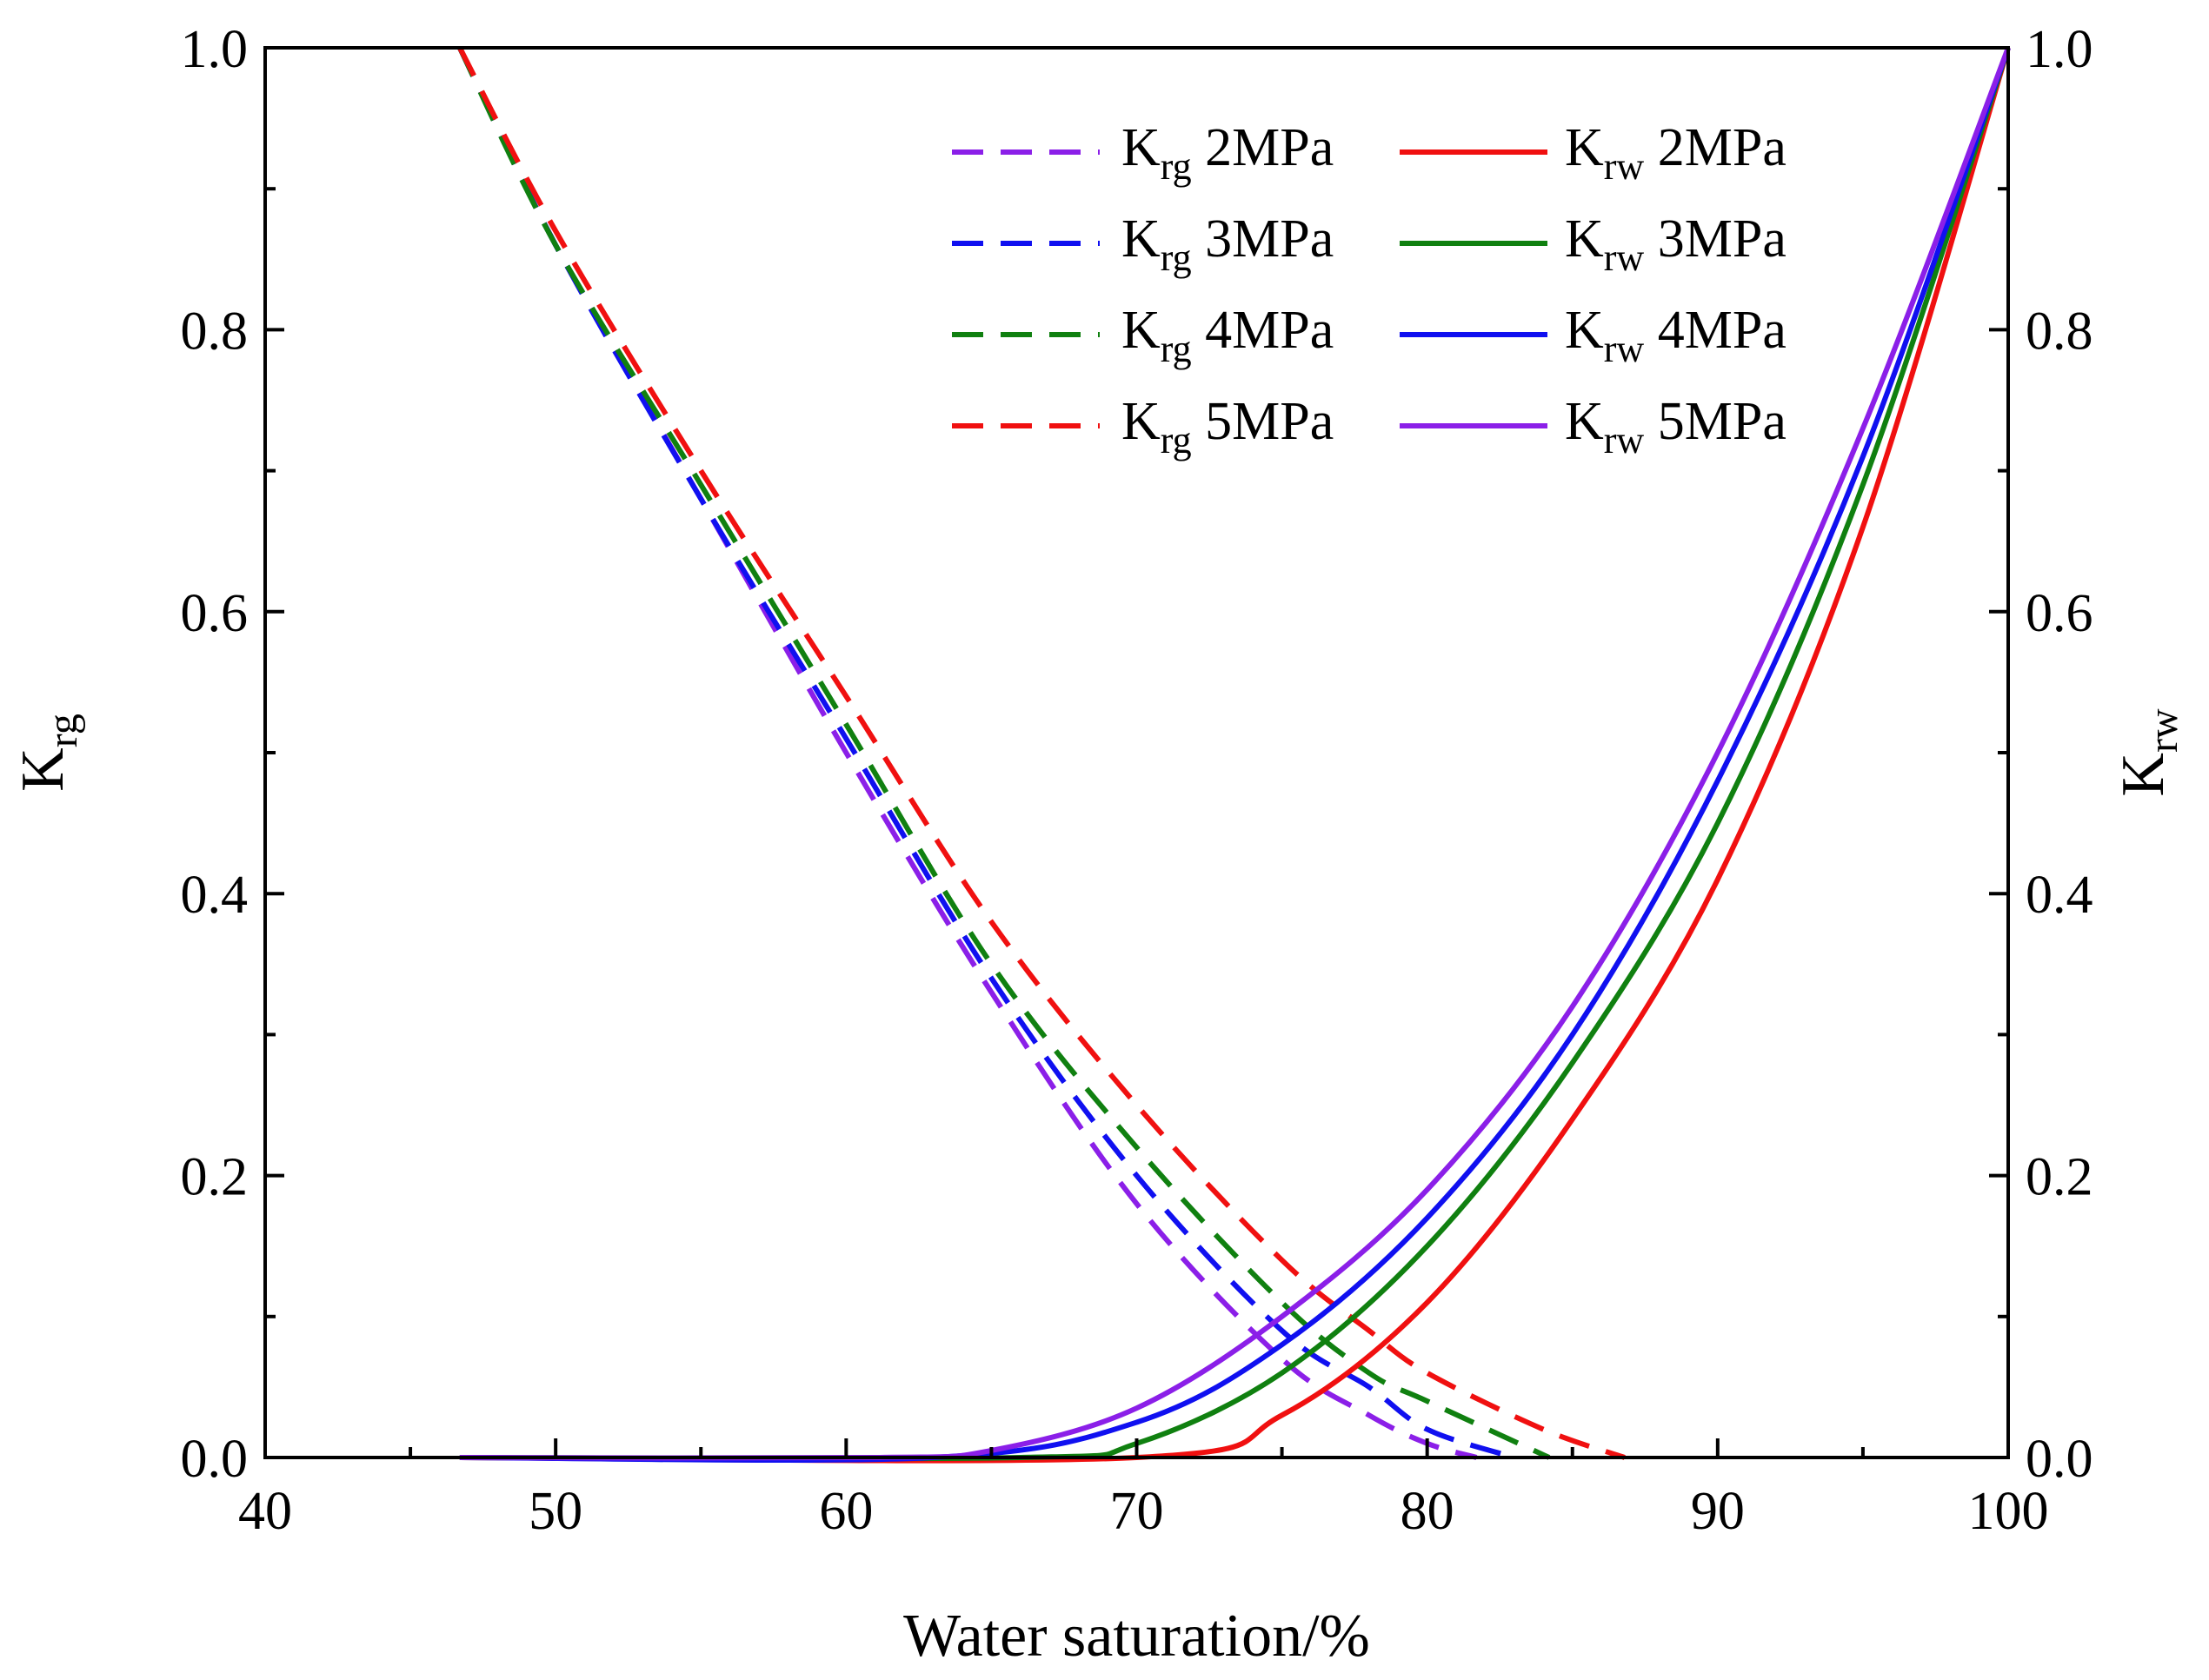 The width and height of the screenshot is (2209, 1680). I want to click on y-right-tick-label: 0.0, so click(2059, 1459).